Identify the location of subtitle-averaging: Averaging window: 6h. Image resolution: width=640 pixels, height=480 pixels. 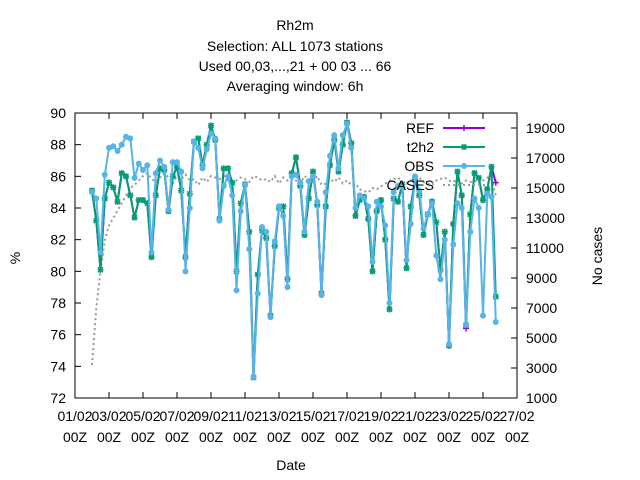
(295, 86).